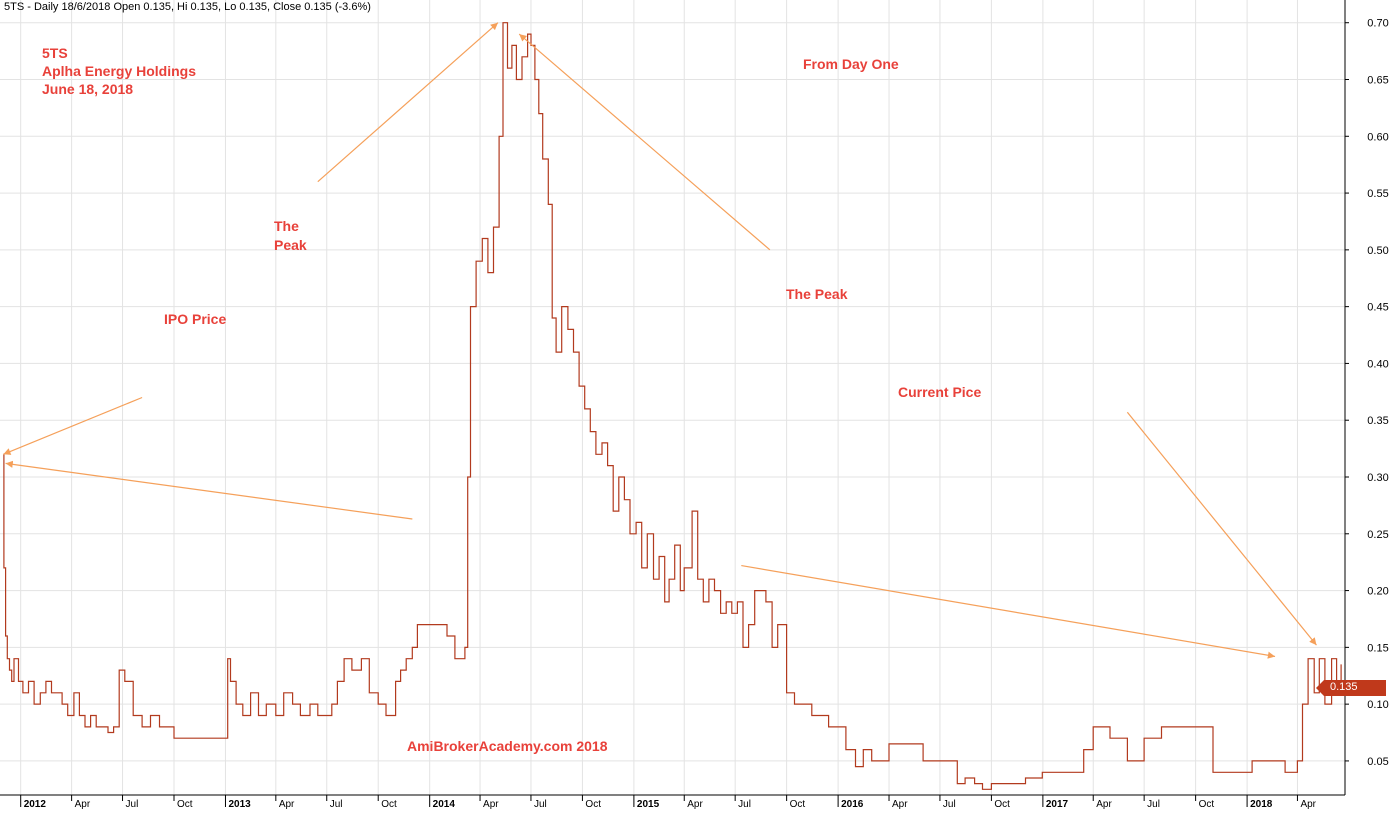  I want to click on y-tick-label: 0.70, so click(1377, 24).